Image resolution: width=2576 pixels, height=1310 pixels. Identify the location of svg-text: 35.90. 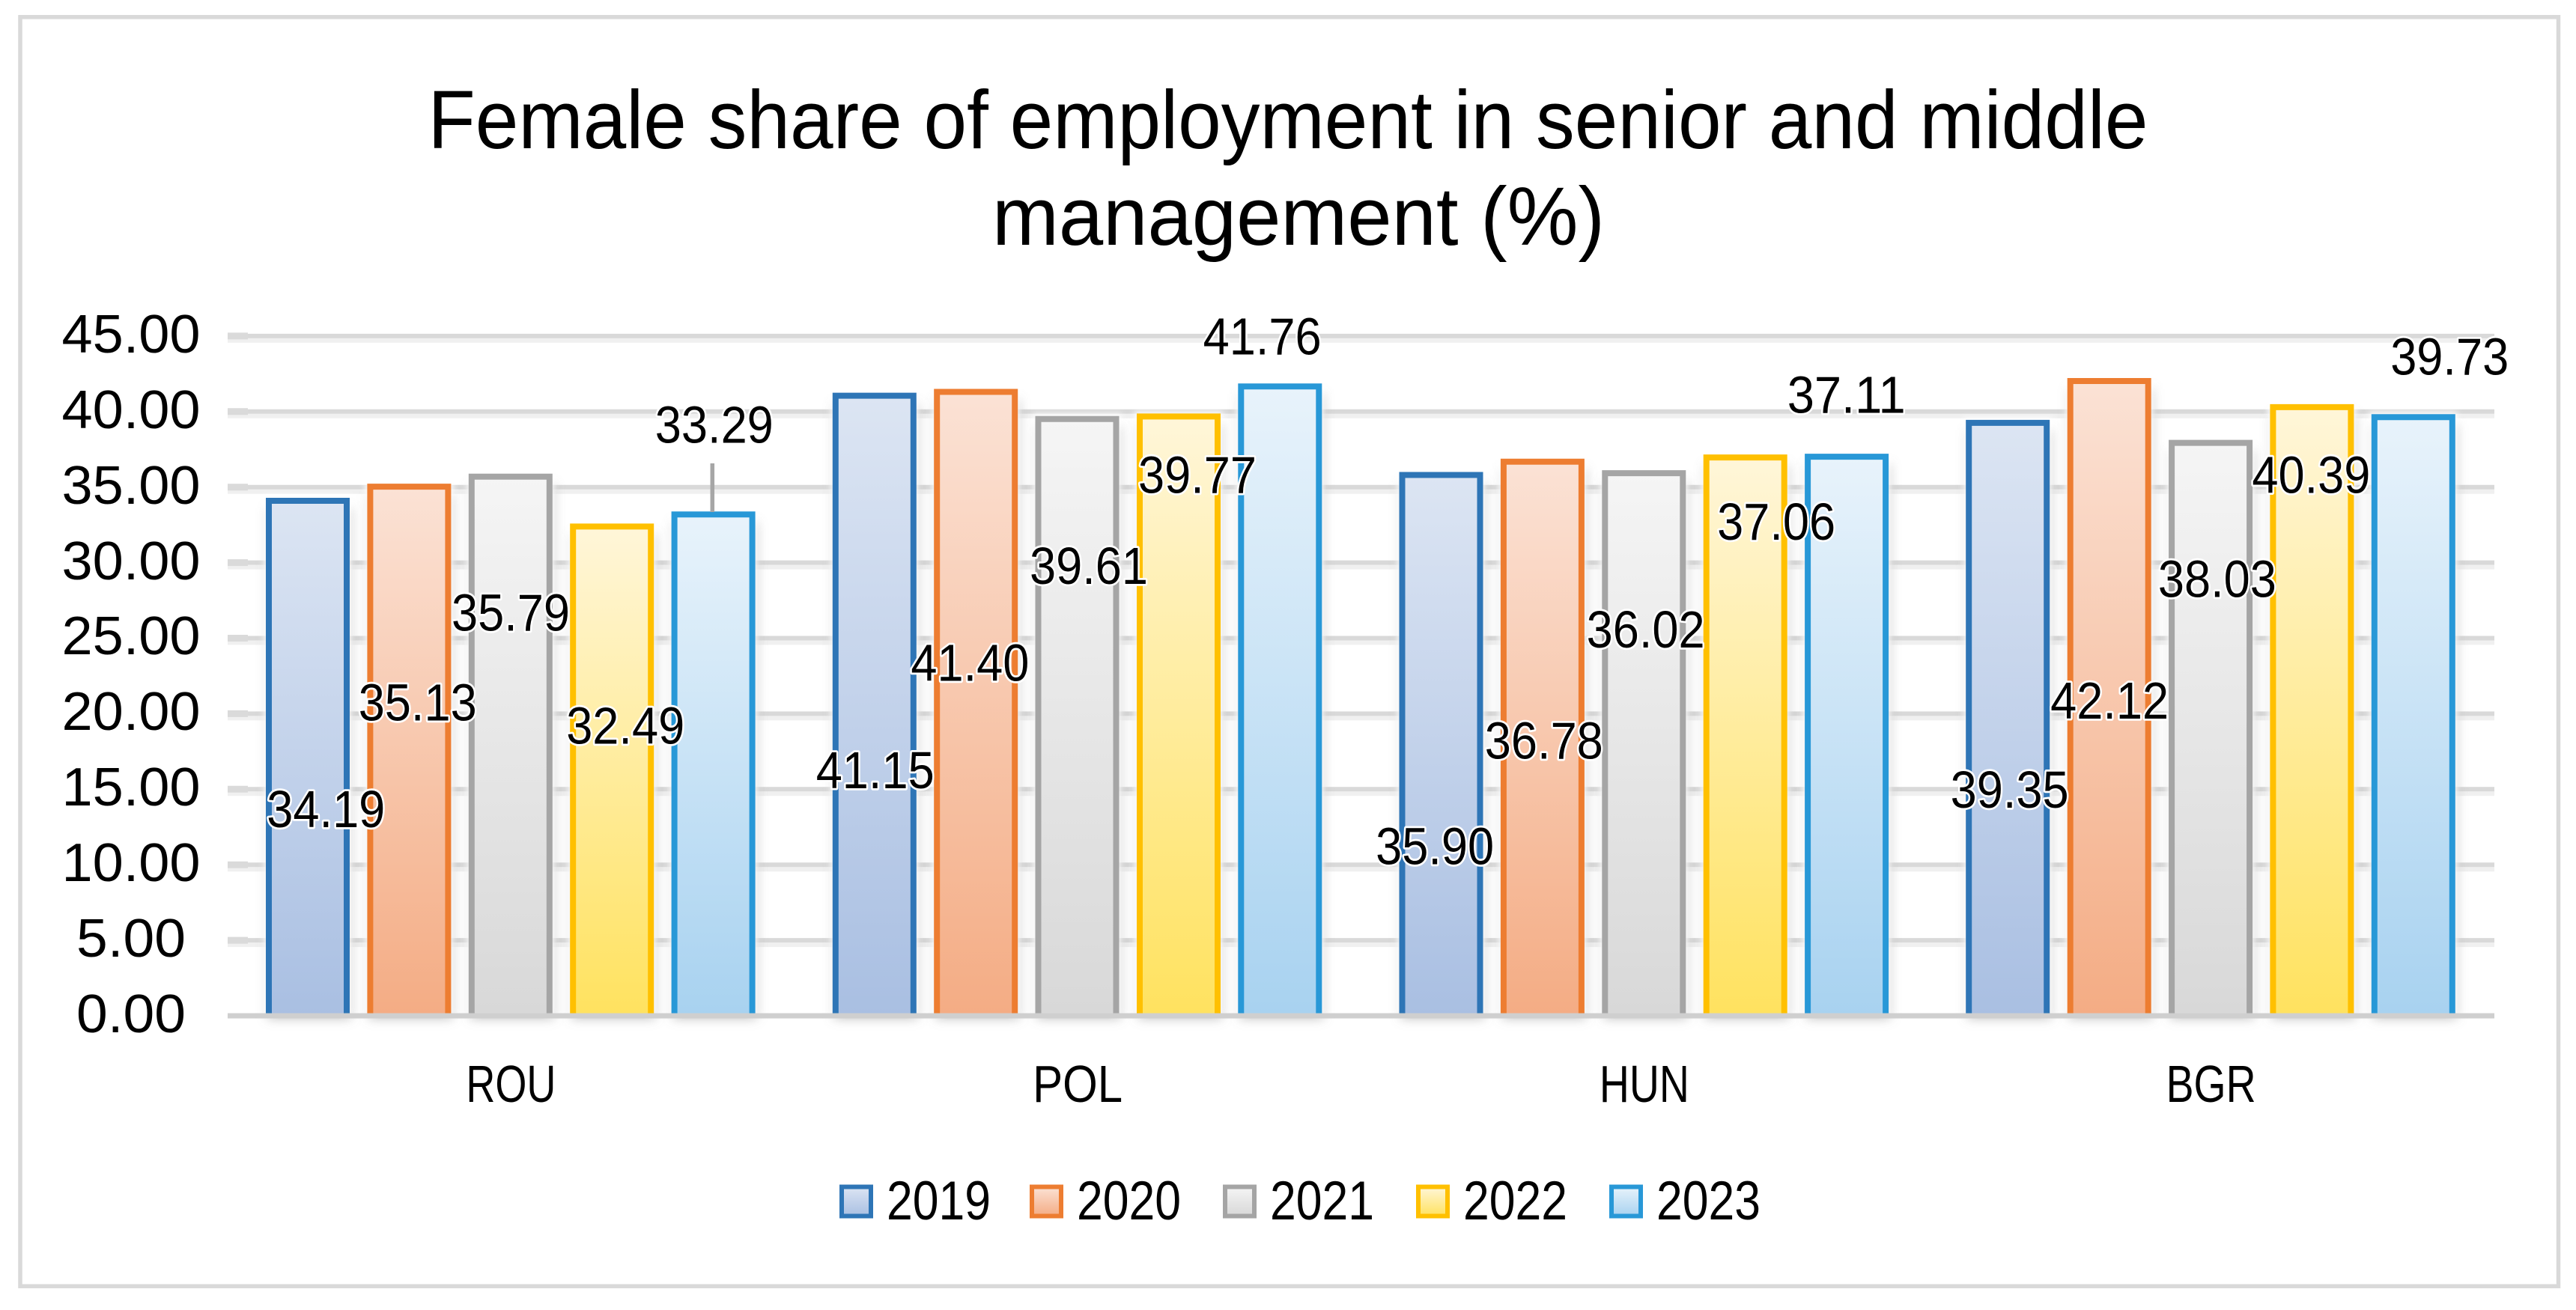
(1435, 846).